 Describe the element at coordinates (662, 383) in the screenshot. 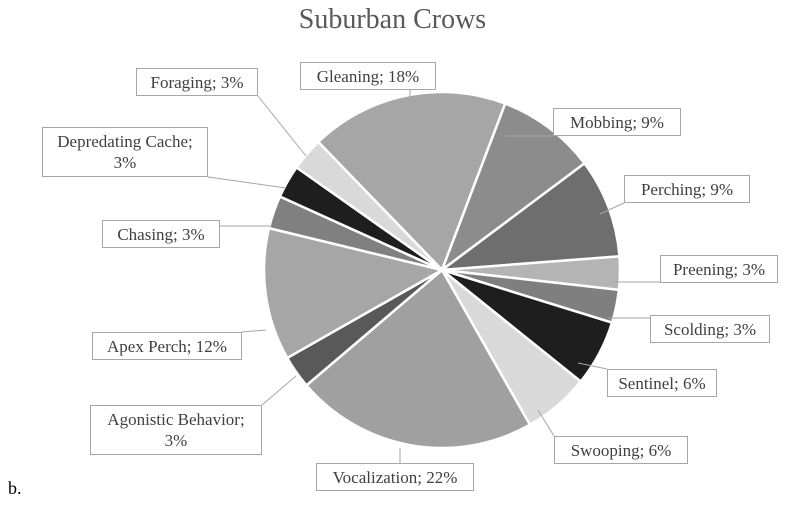

I see `data-label: Sentinel; 6%` at that location.